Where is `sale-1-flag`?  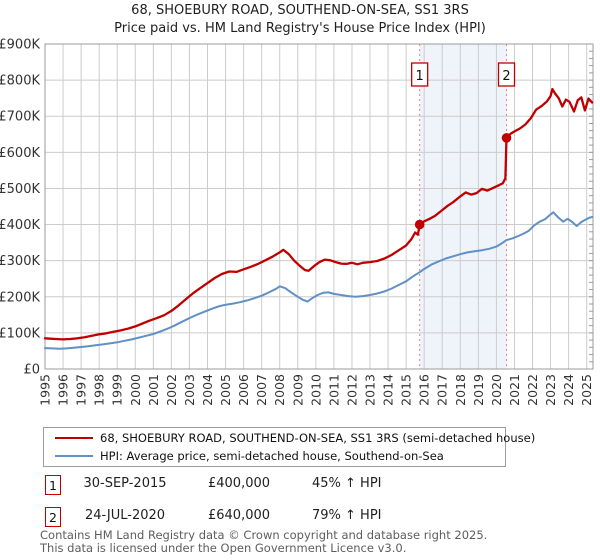 sale-1-flag is located at coordinates (420, 74).